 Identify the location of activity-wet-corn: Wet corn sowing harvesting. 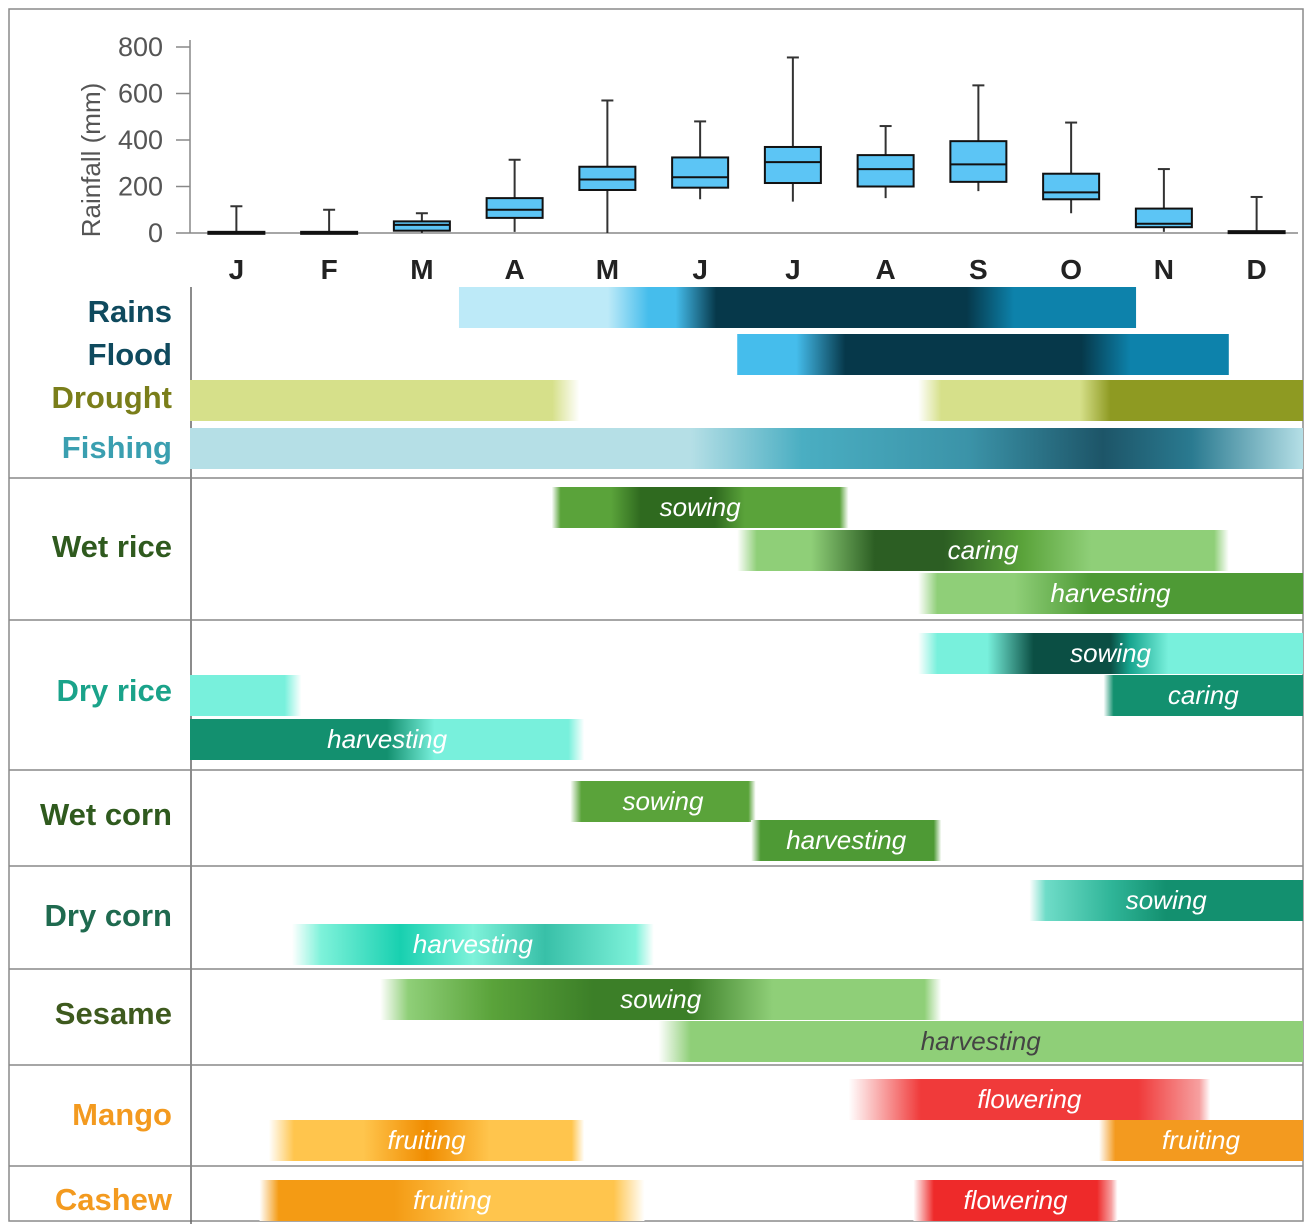
(491, 821).